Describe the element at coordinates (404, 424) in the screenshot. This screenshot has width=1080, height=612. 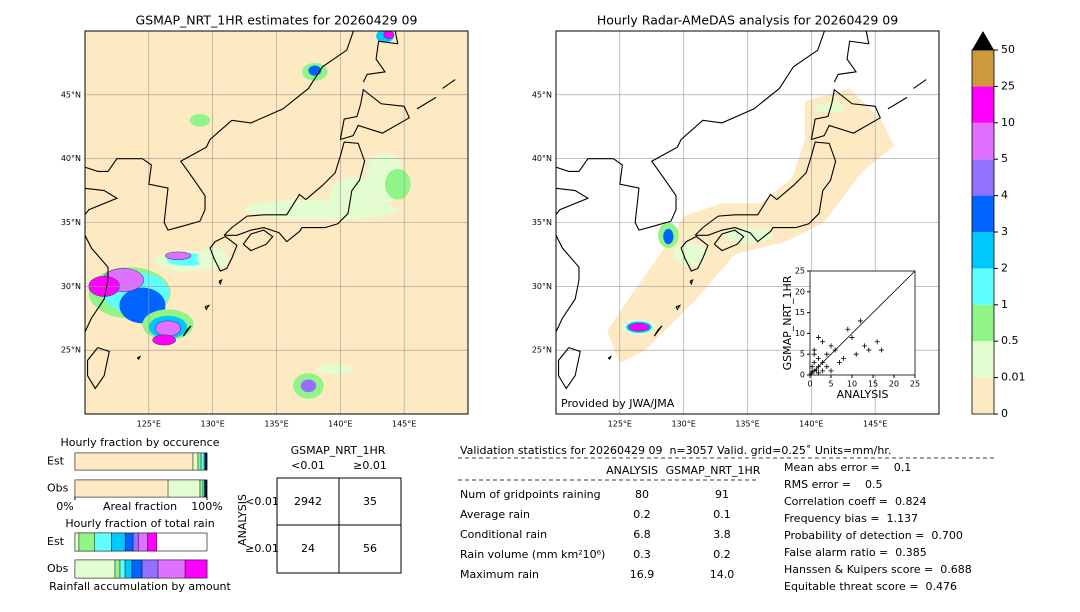
I see `x-tick-label: 145°E` at that location.